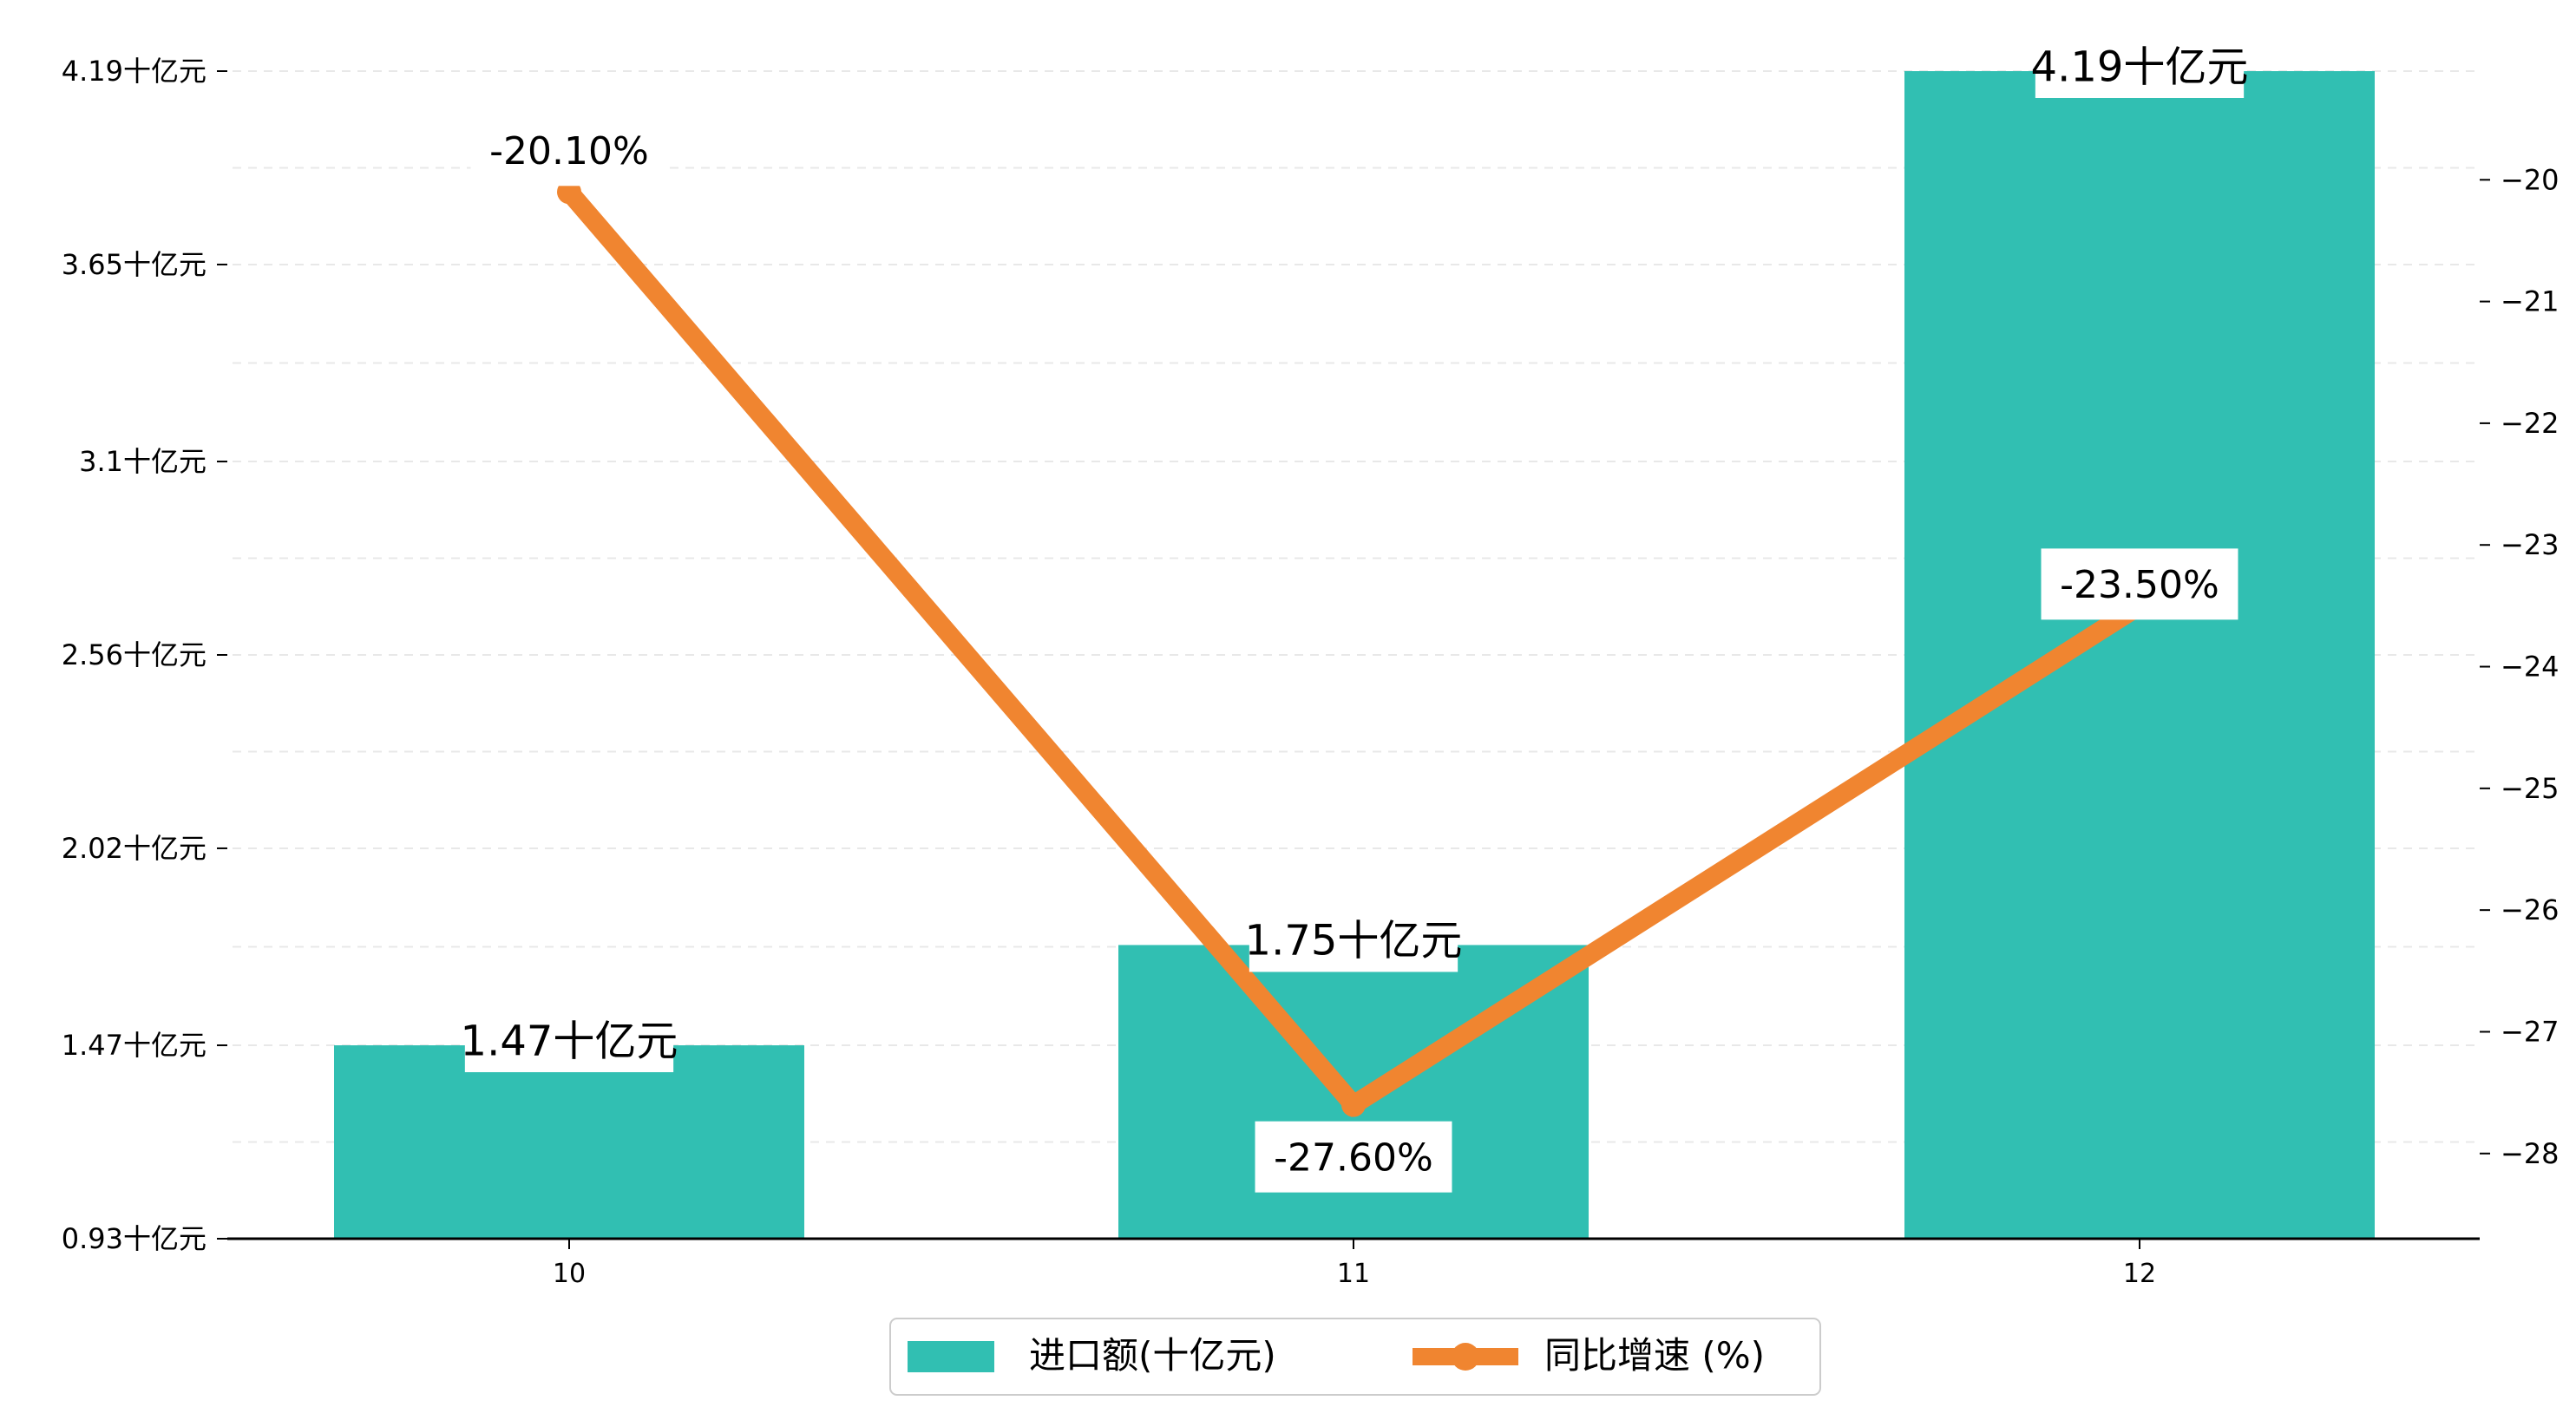  Describe the element at coordinates (2530, 667) in the screenshot. I see `right-tick-label: −24` at that location.